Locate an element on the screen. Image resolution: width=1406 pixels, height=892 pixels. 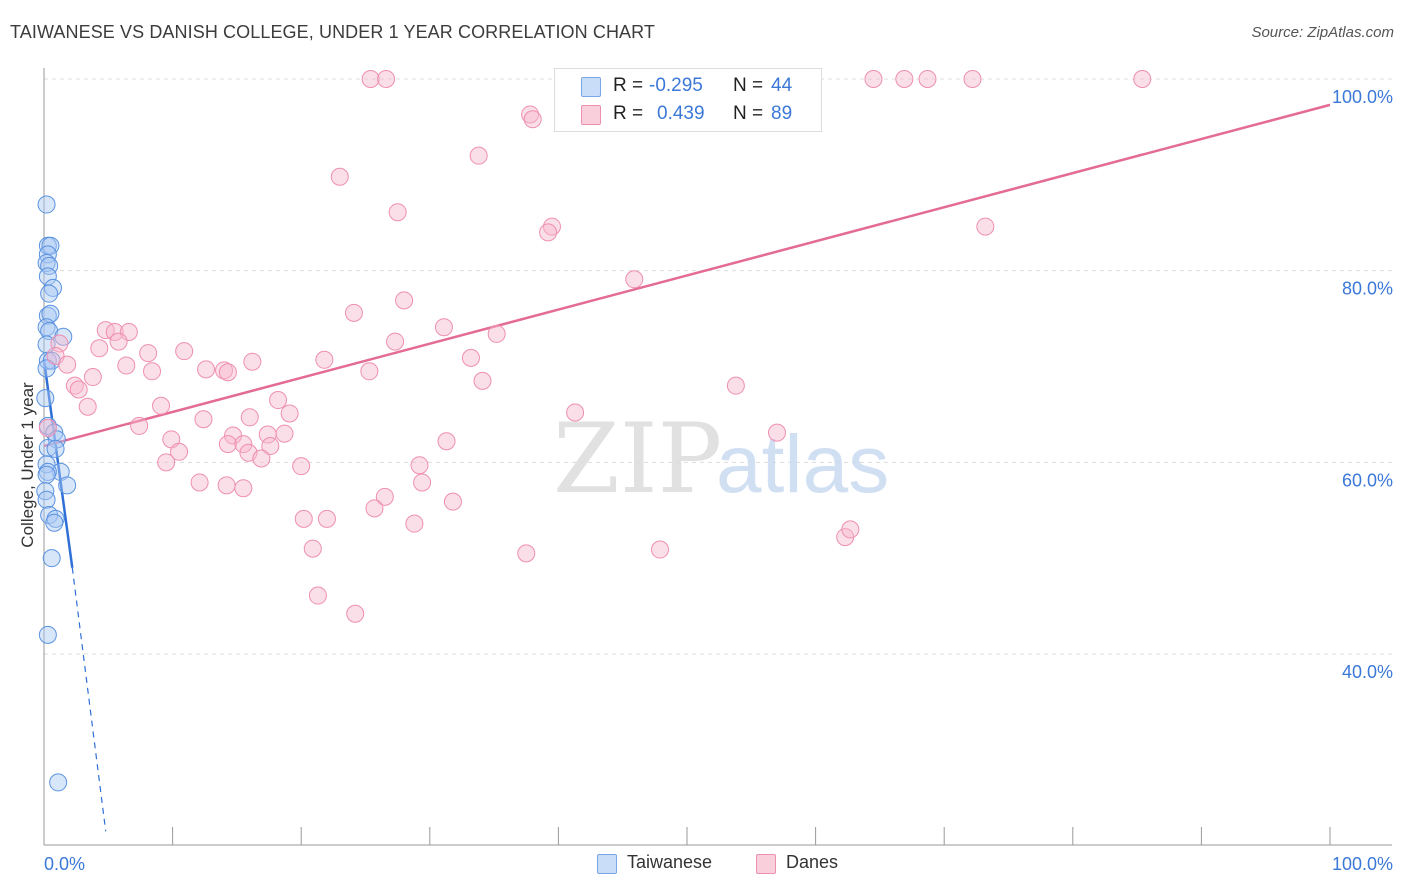
r-value: 0.439 is located at coordinates (681, 113).